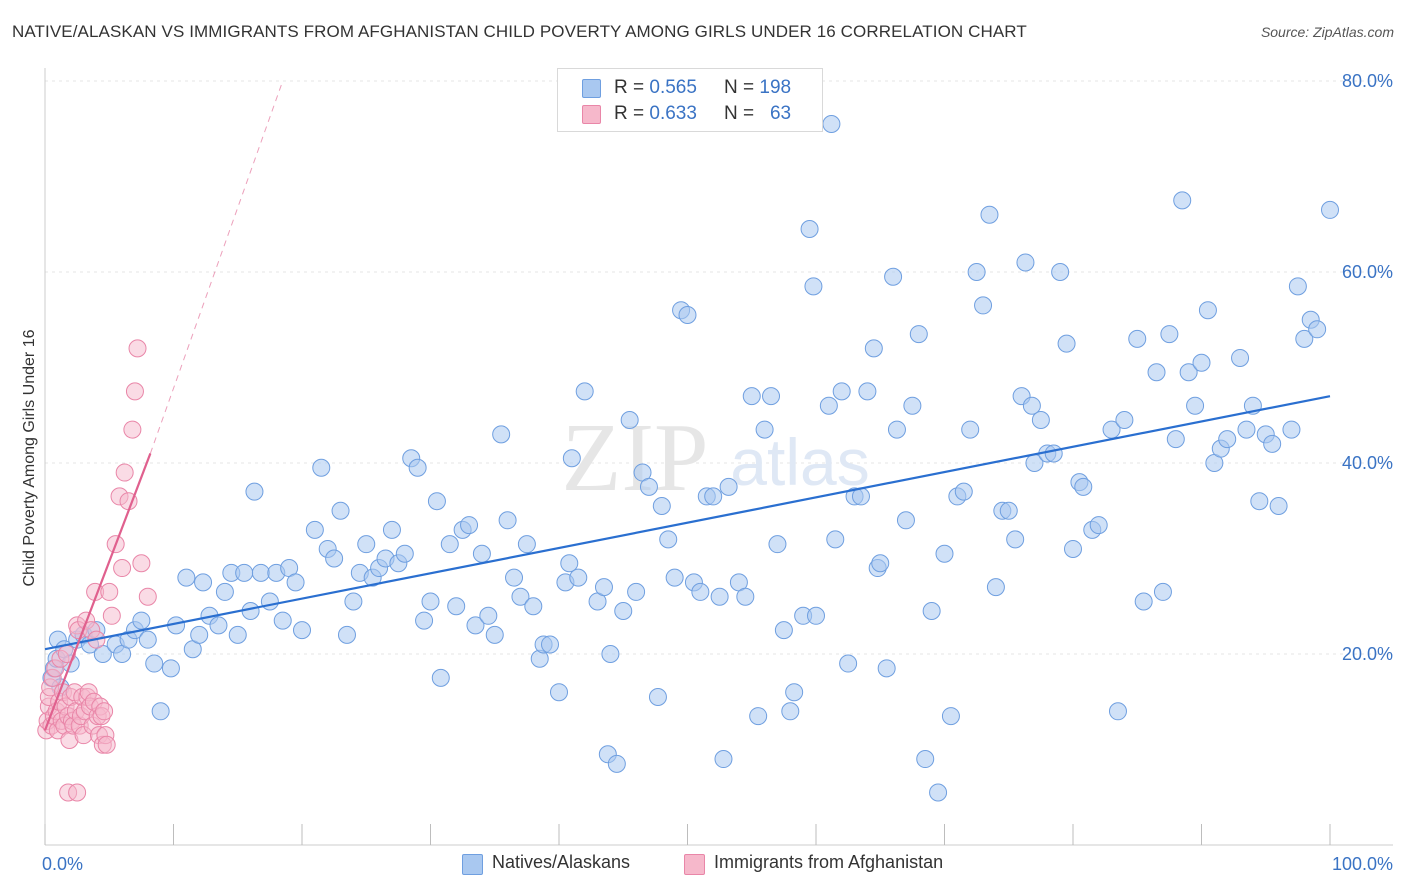 This screenshot has width=1406, height=892. Describe the element at coordinates (1367, 272) in the screenshot. I see `y-tick-label: 60.0%` at that location.